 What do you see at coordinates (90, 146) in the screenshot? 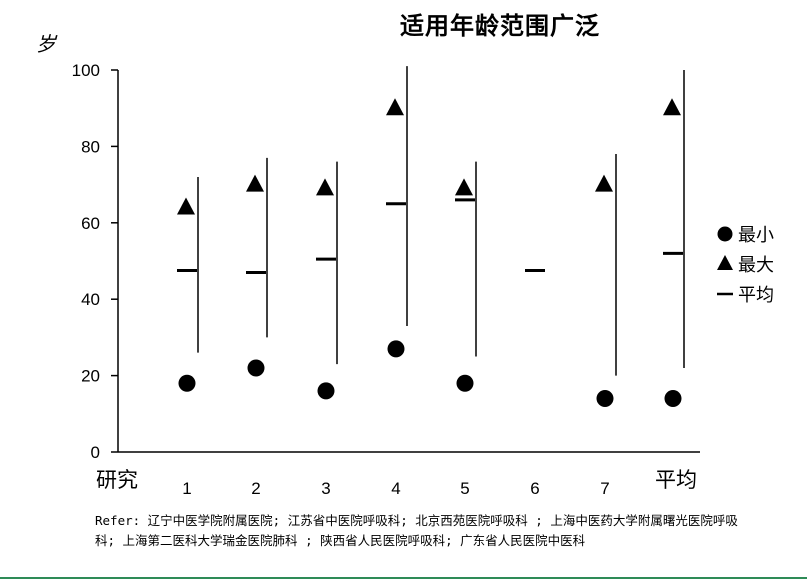
I see `y-tick-label-80: 80` at bounding box center [90, 146].